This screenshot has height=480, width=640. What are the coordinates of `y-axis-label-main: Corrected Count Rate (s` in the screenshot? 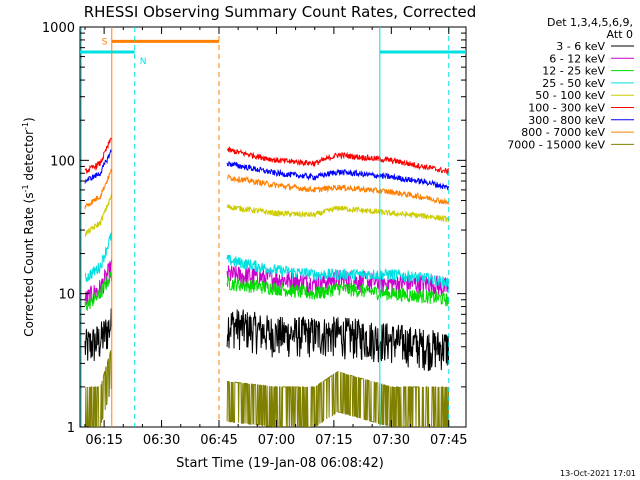 It's located at (29, 264).